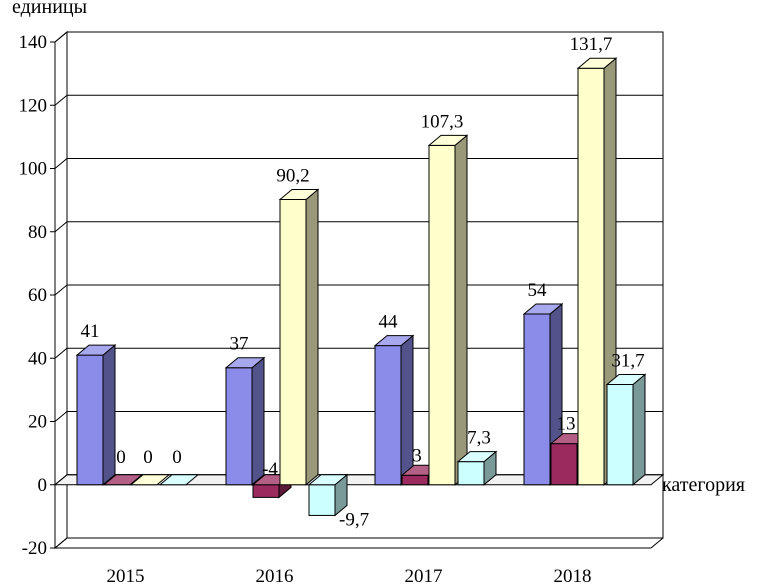 The width and height of the screenshot is (769, 584). What do you see at coordinates (33, 169) in the screenshot?
I see `y-tick-label: 100` at bounding box center [33, 169].